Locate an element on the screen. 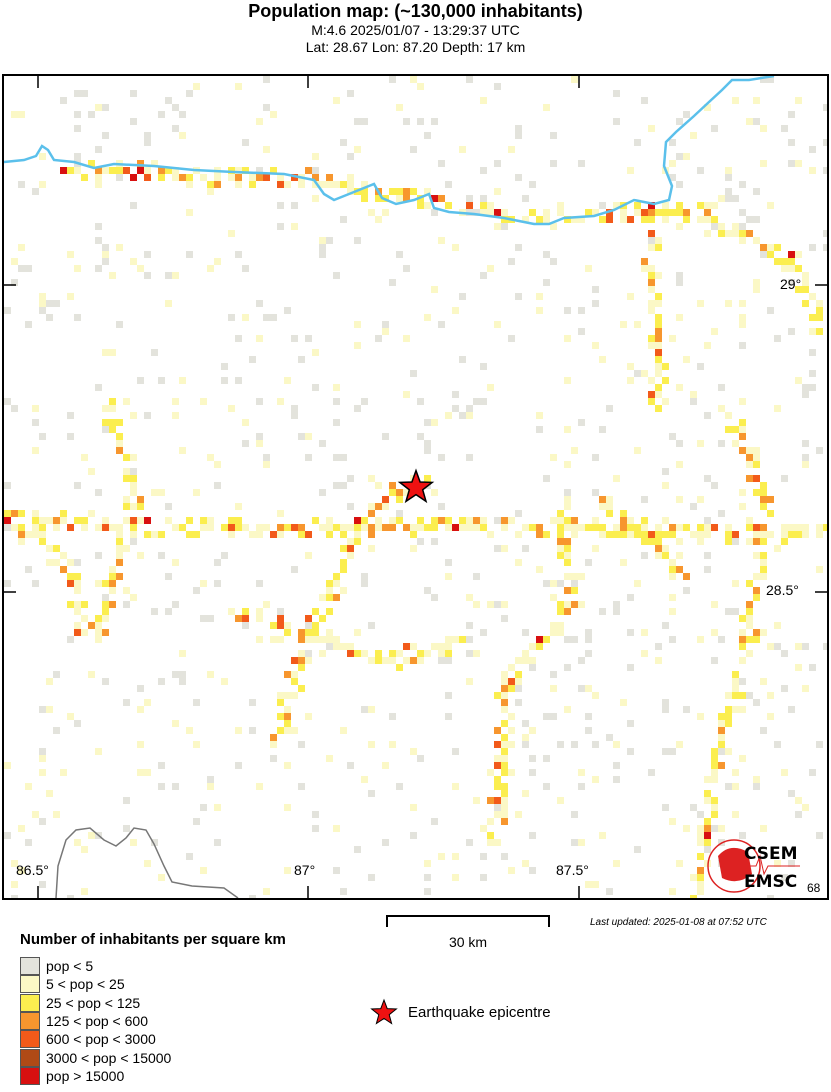 The image size is (831, 1092). epicentre-star-icon is located at coordinates (416, 486).